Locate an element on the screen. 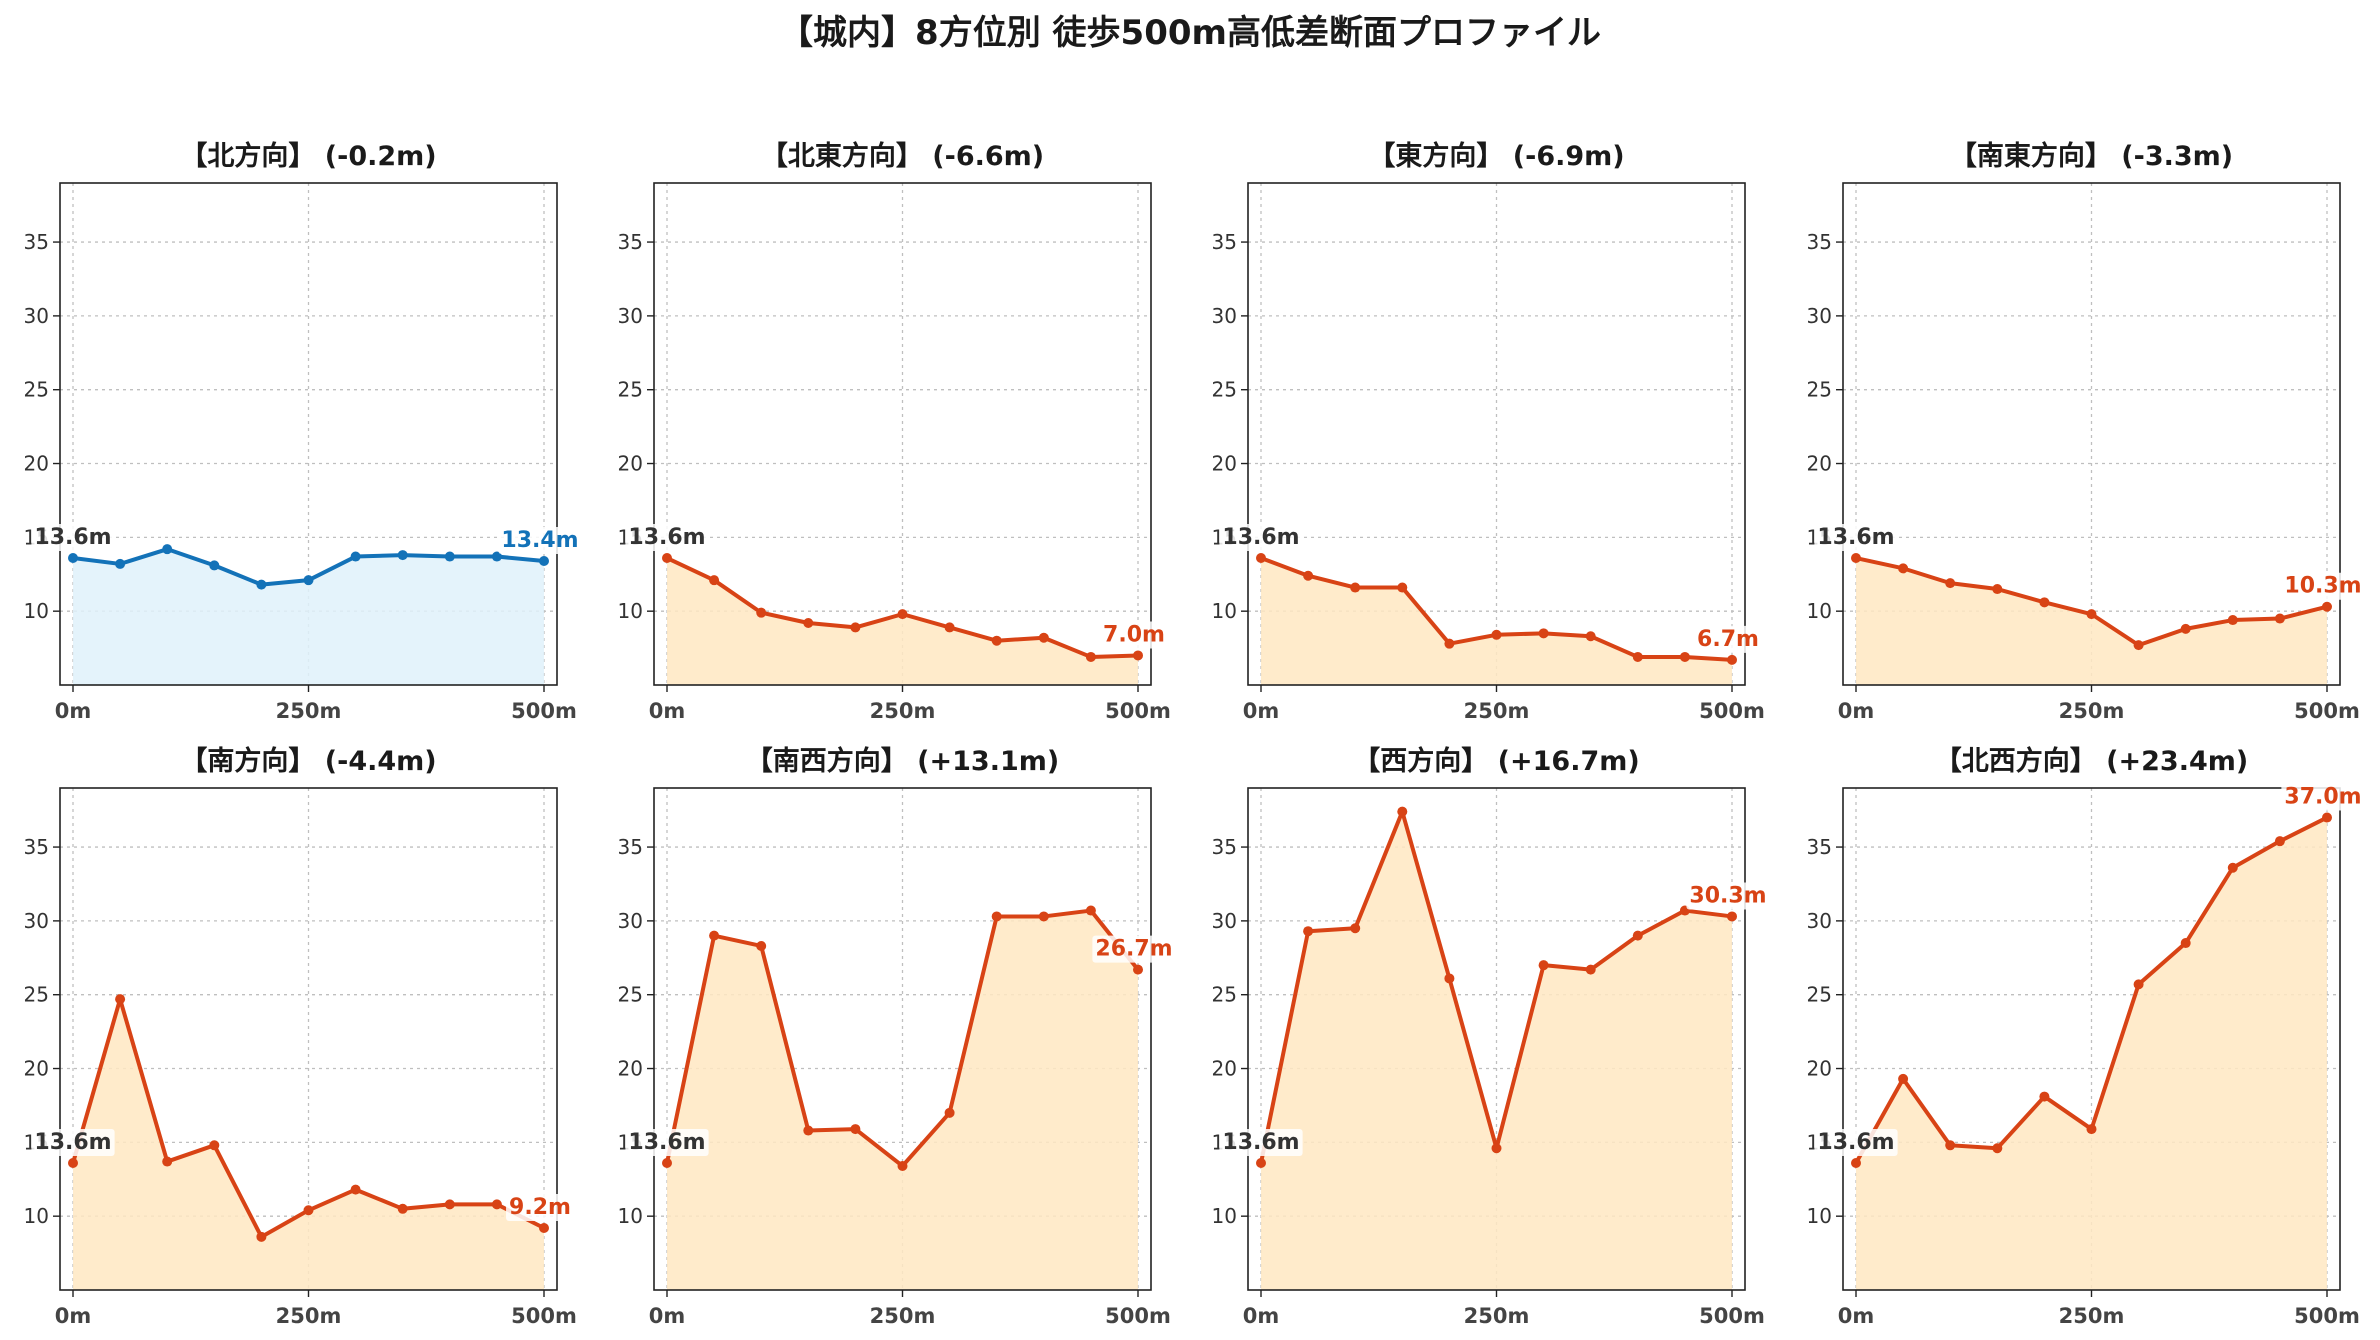  end-elevation-label: 37.0m is located at coordinates (2322, 797).